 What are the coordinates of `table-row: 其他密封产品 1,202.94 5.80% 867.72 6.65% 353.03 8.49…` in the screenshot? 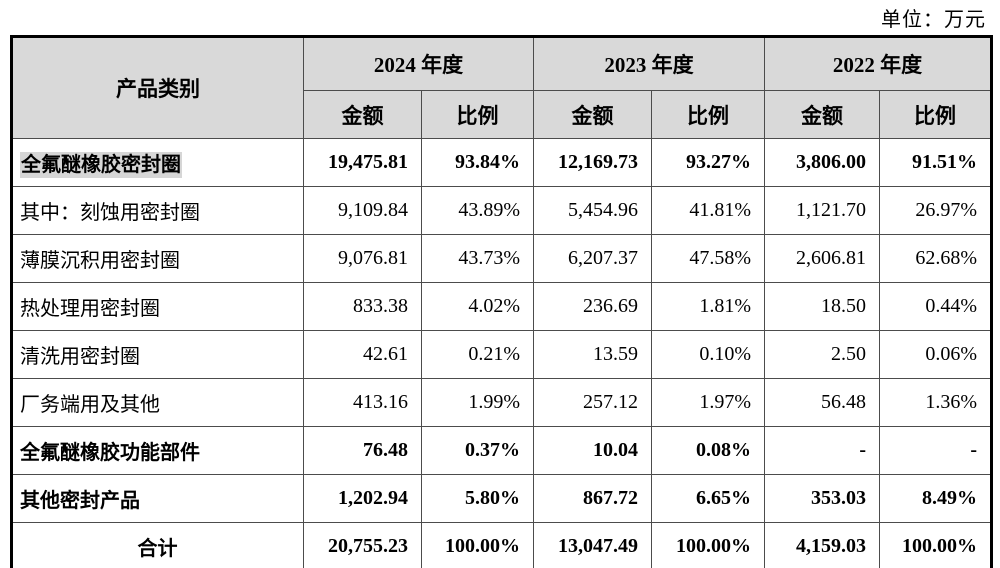 It's located at (501, 498).